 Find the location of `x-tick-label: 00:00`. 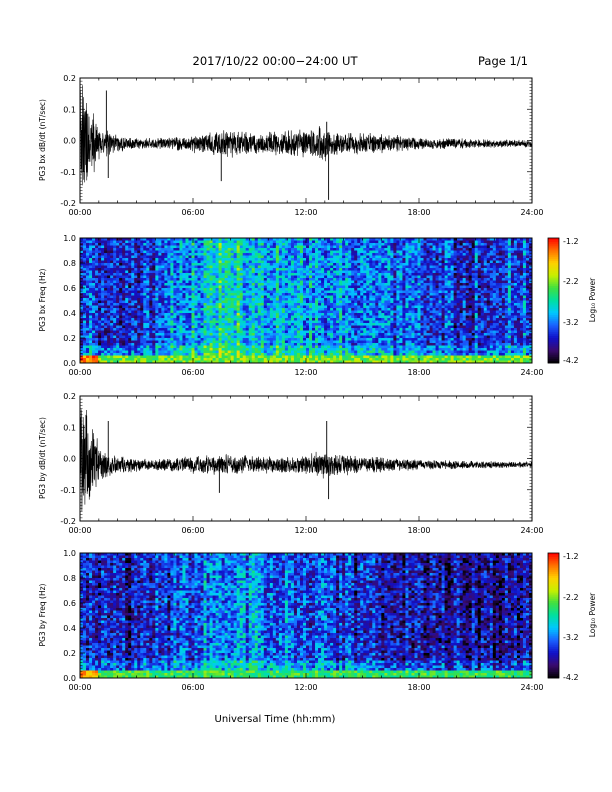

x-tick-label: 00:00 is located at coordinates (79, 212).